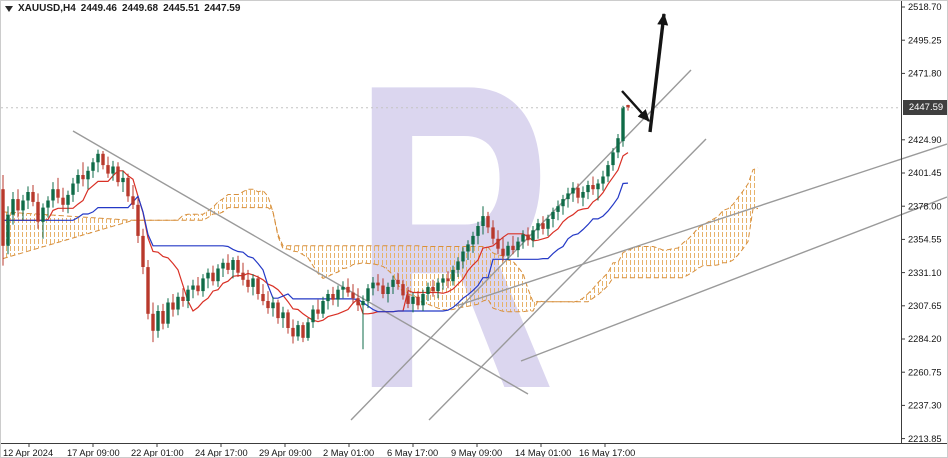 This screenshot has width=948, height=458. What do you see at coordinates (925, 339) in the screenshot?
I see `price-tick-label: 2284.20` at bounding box center [925, 339].